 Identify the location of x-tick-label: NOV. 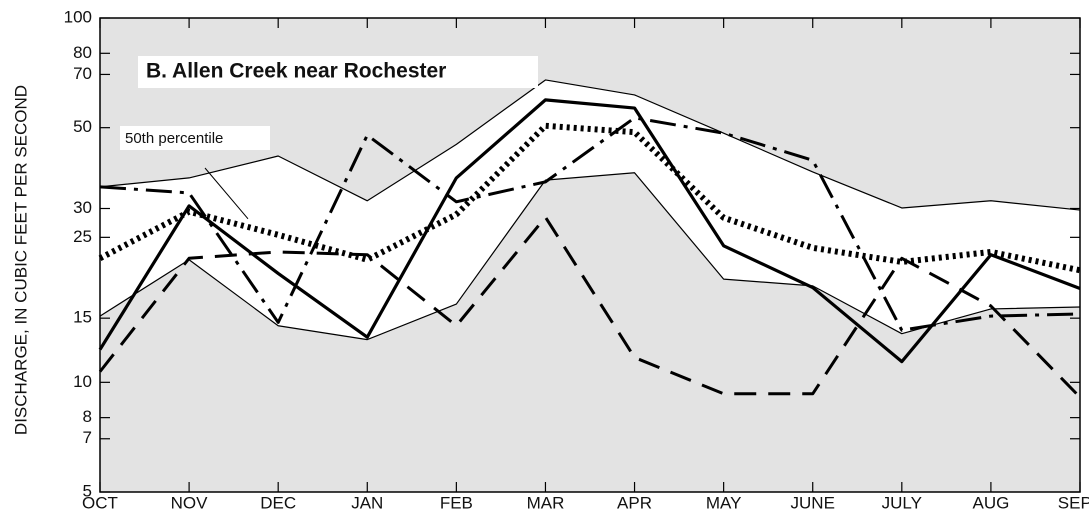
(190, 502).